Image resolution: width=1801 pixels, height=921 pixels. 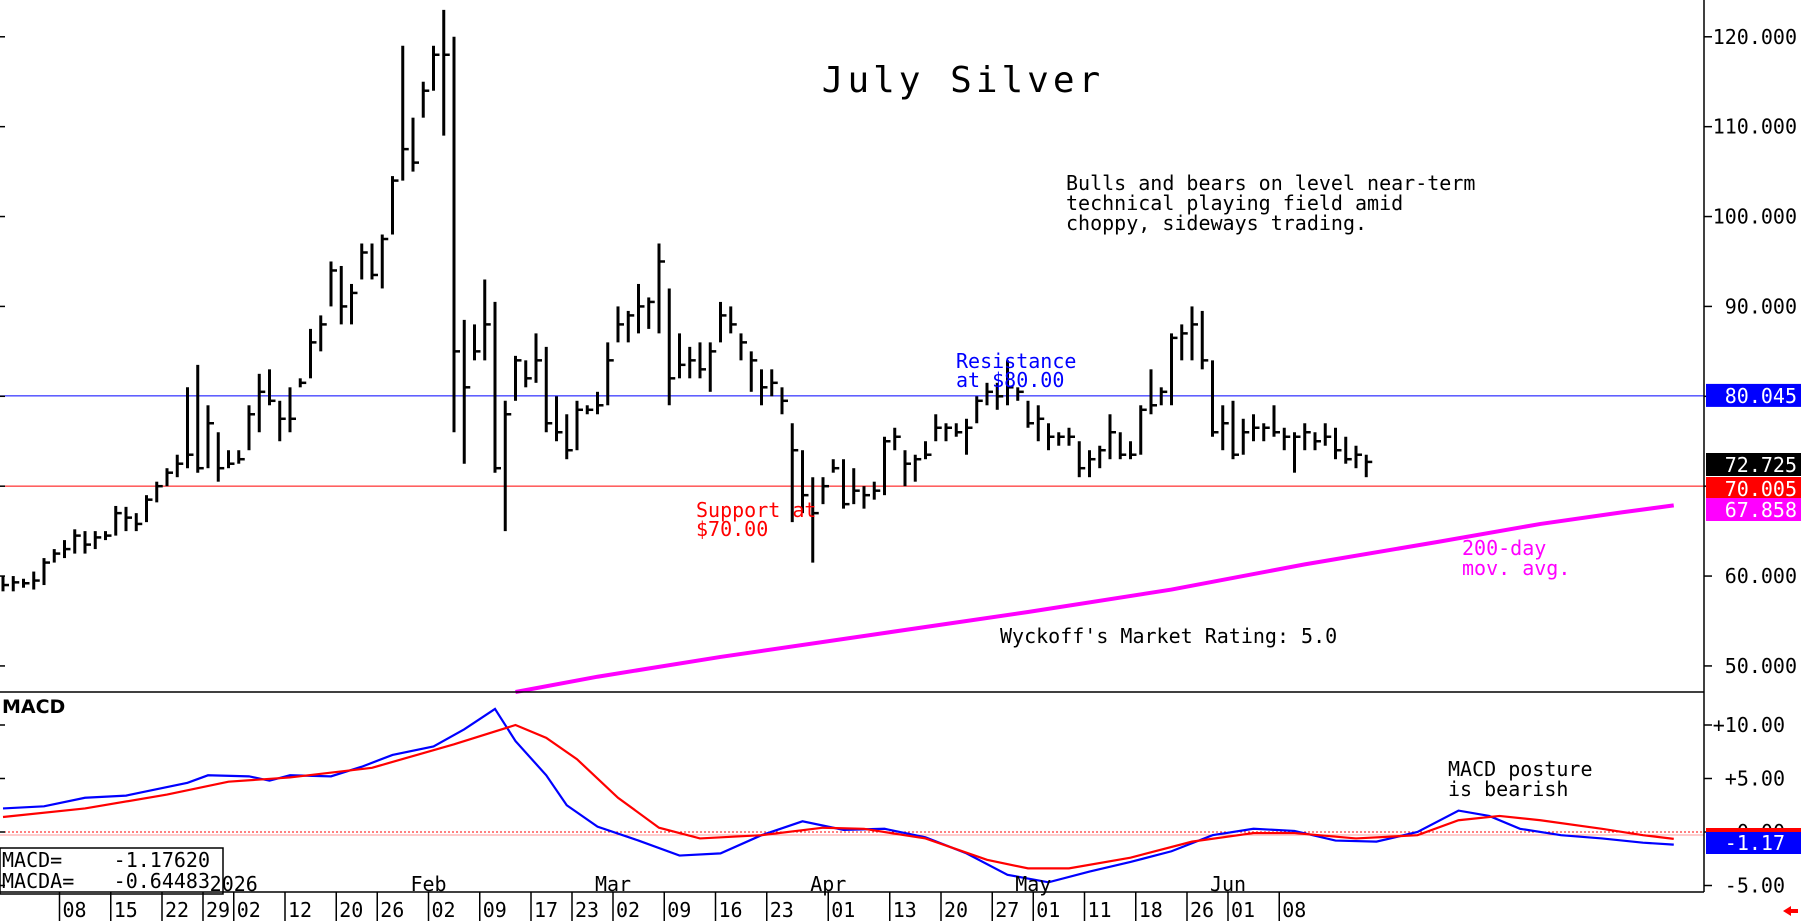 I want to click on commentary-line: choppy, sideways trading., so click(x=1216, y=223).